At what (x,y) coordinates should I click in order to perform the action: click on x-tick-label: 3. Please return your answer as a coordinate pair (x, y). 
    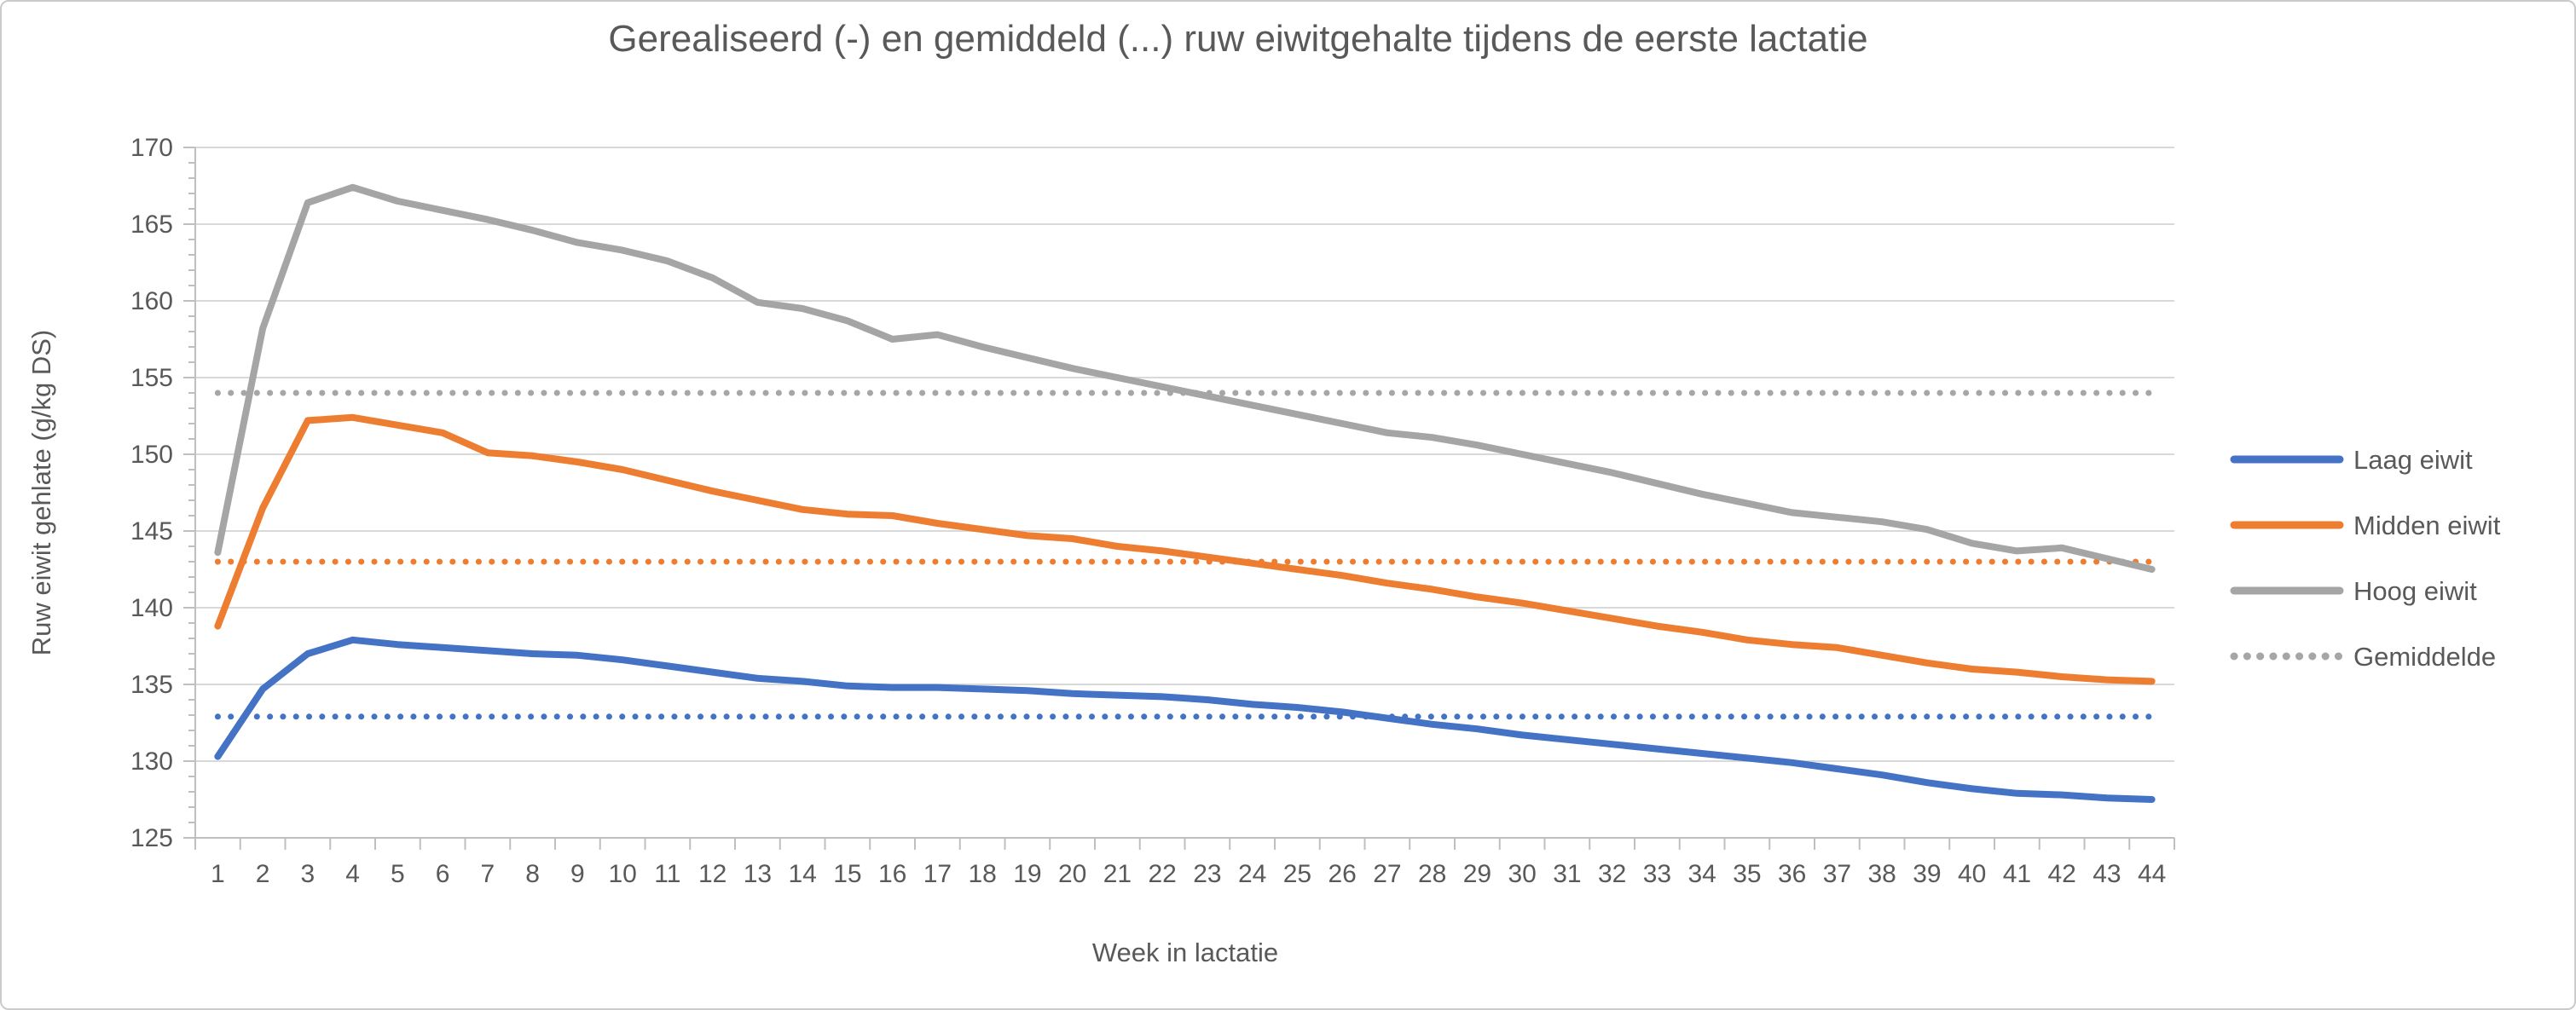
    Looking at the image, I should click on (308, 874).